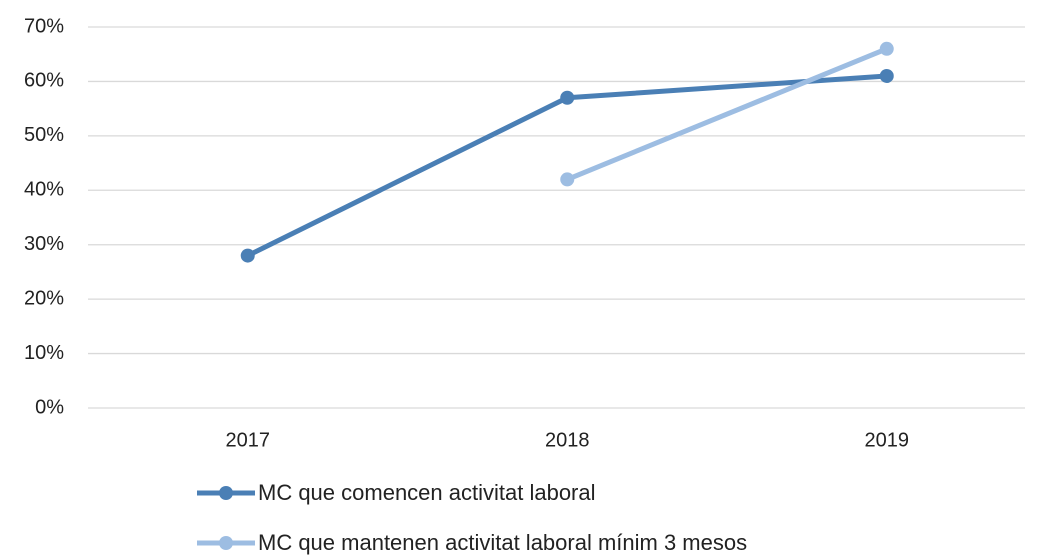  What do you see at coordinates (44, 244) in the screenshot?
I see `y-tick-label: 30%` at bounding box center [44, 244].